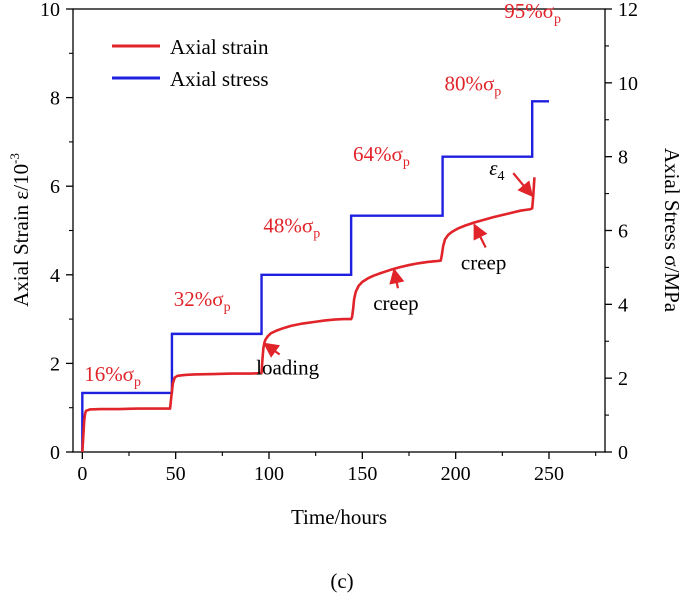 The width and height of the screenshot is (685, 601). Describe the element at coordinates (672, 230) in the screenshot. I see `right-axis-title: Axial Stress σ/MPa` at that location.